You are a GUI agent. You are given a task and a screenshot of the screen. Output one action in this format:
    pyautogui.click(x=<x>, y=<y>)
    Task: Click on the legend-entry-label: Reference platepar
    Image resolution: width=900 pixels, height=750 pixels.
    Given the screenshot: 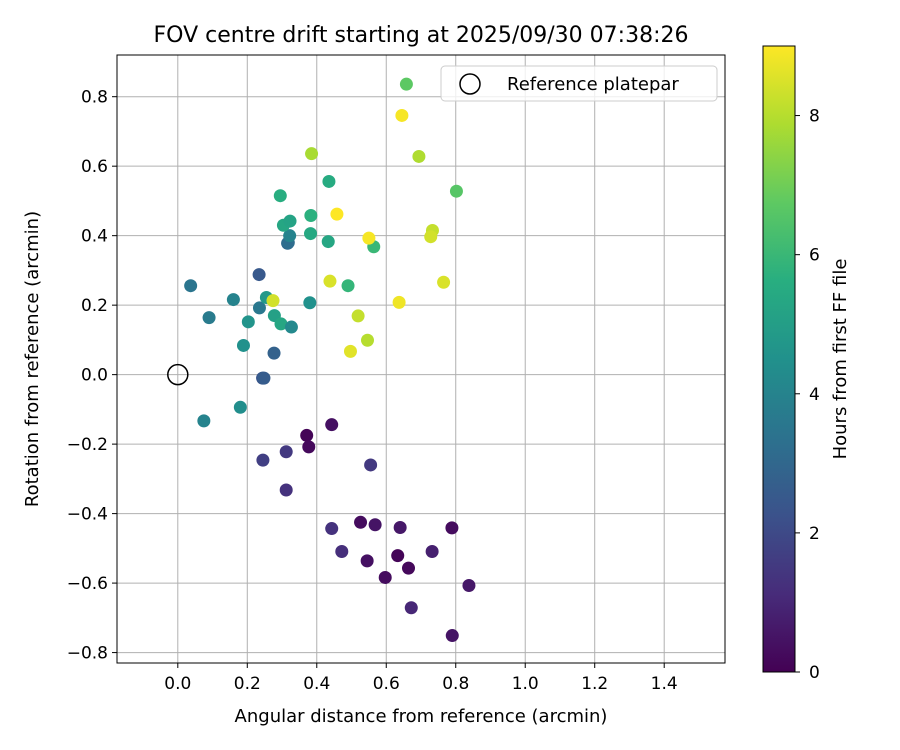 What is the action you would take?
    pyautogui.click(x=593, y=84)
    